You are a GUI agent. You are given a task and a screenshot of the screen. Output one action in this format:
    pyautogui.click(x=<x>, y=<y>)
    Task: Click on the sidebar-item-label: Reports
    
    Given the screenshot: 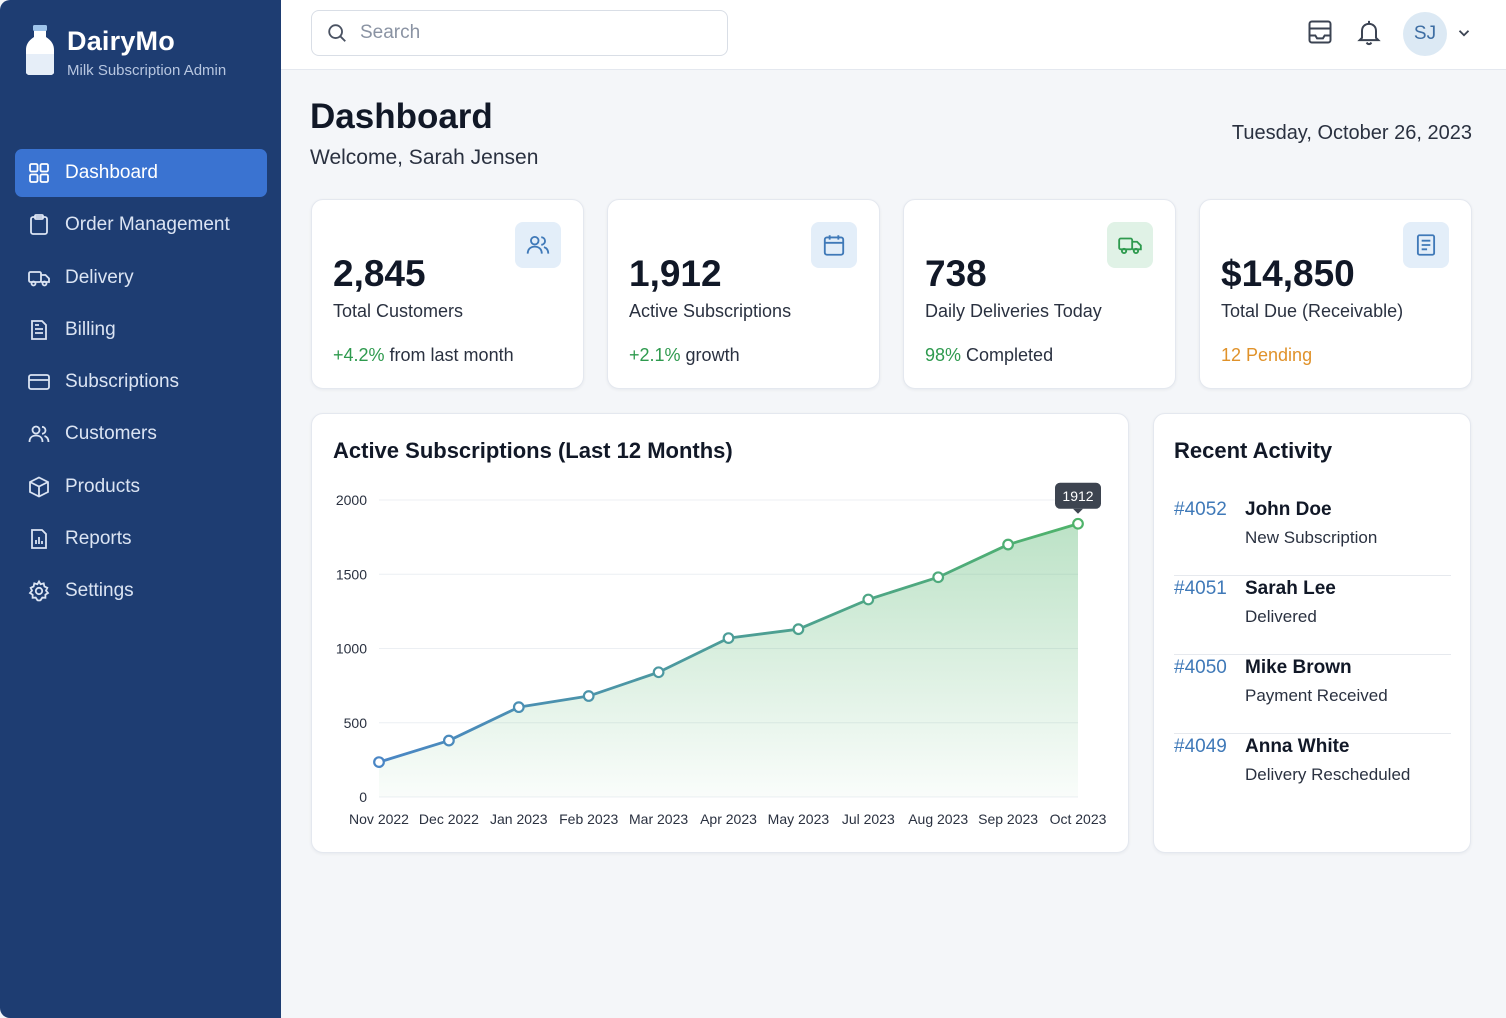 What is the action you would take?
    pyautogui.click(x=98, y=539)
    